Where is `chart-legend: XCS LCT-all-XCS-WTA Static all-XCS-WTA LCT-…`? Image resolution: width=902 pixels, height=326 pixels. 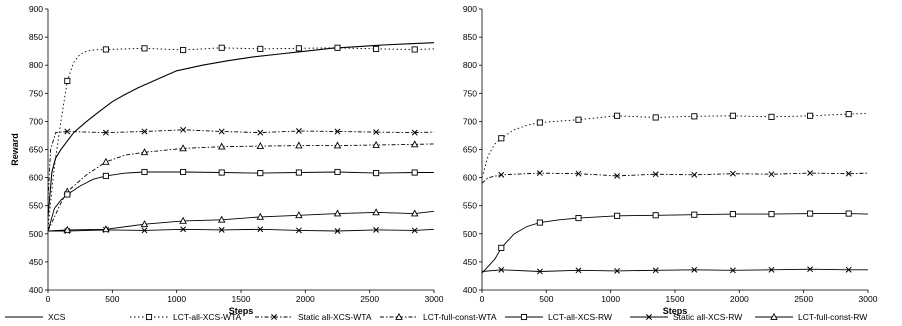 chart-legend: XCS LCT-all-XCS-WTA Static all-XCS-WTA LCT-… is located at coordinates (436, 317).